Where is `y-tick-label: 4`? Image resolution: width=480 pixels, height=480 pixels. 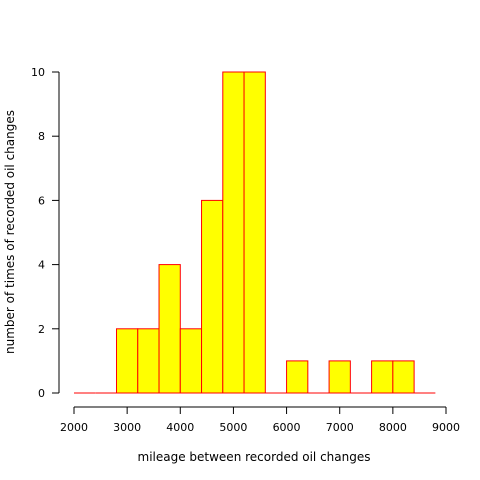 y-tick-label: 4 is located at coordinates (41, 265).